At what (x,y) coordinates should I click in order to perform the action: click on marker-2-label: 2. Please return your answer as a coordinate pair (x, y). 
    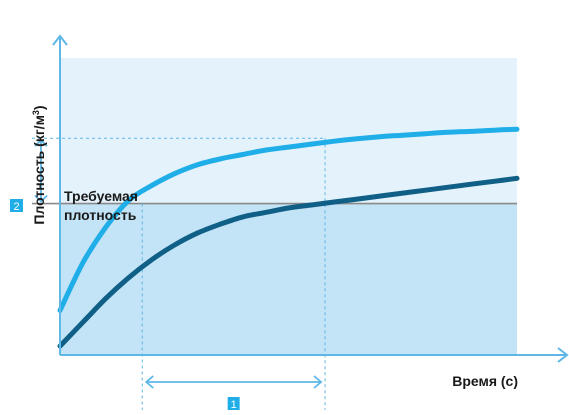
    Looking at the image, I should click on (16, 207).